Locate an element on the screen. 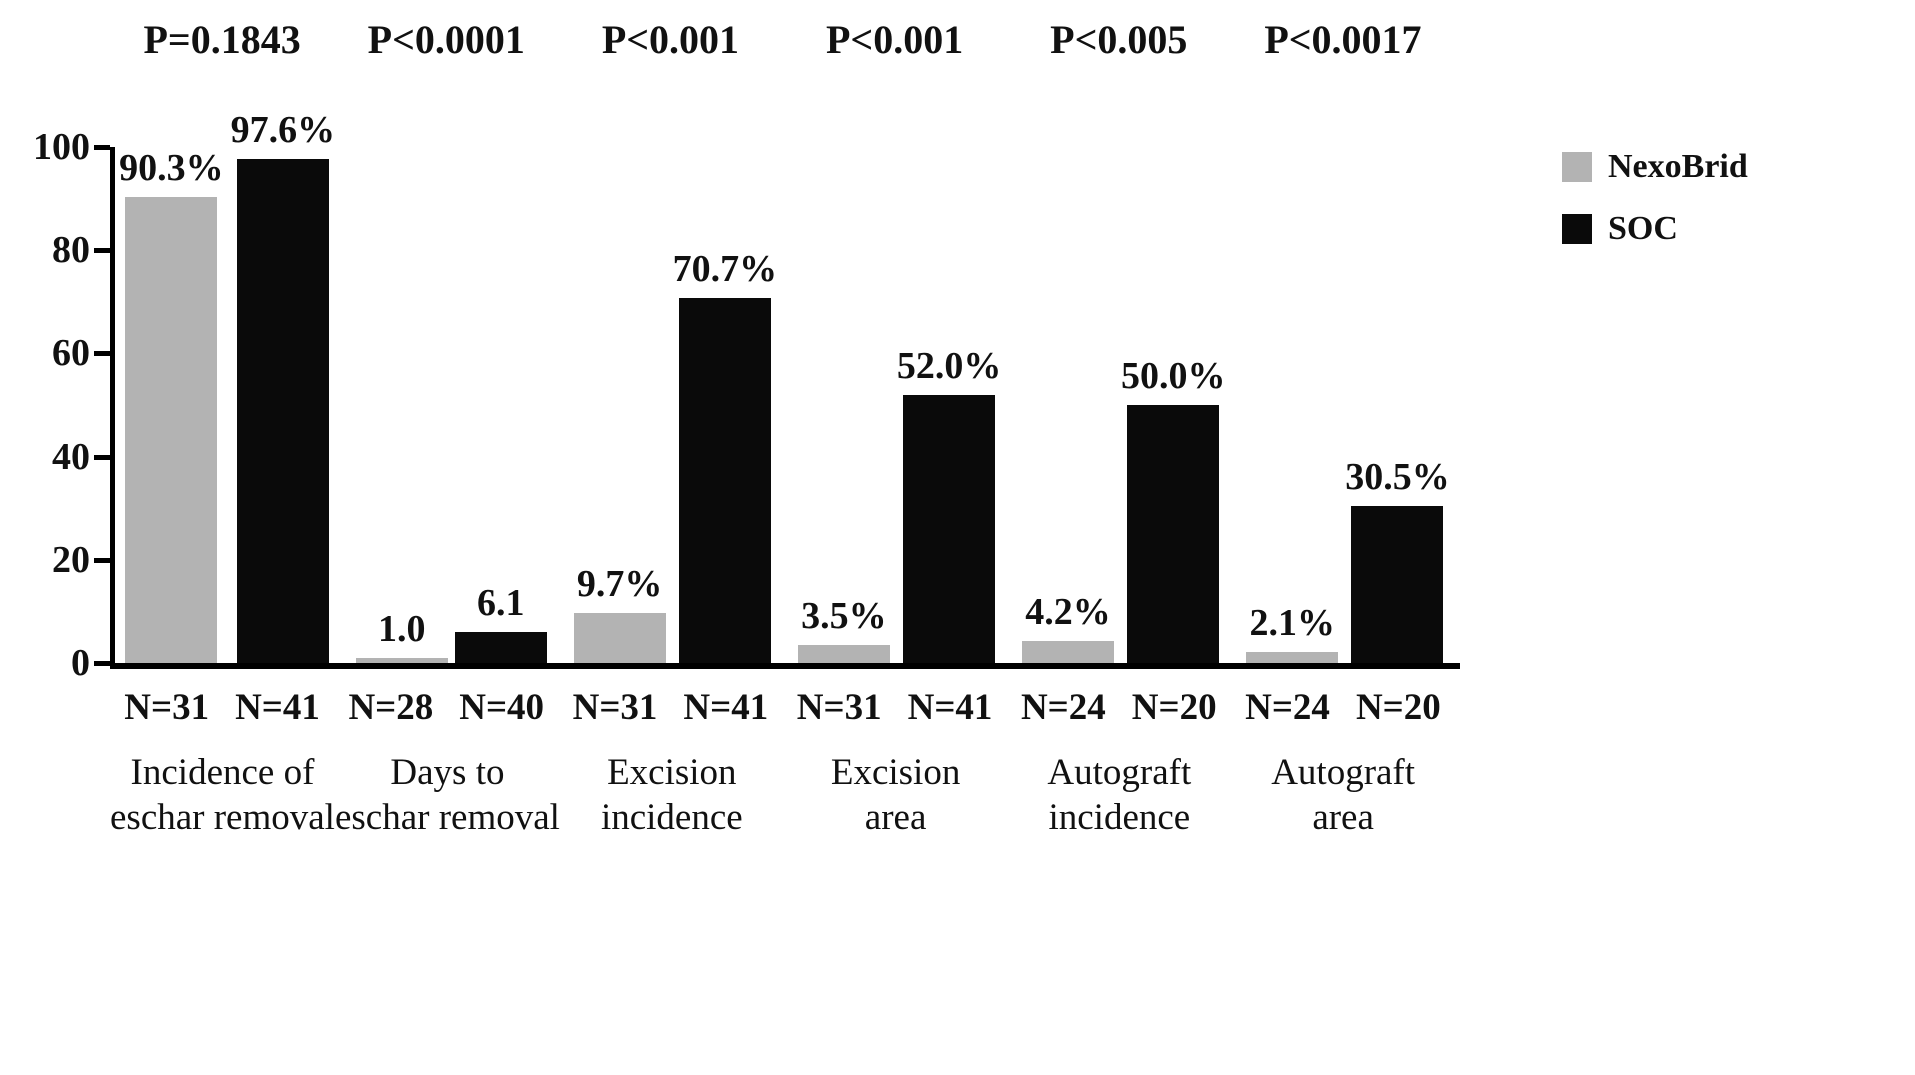  bar-with-label: 9.7% is located at coordinates (619, 612).